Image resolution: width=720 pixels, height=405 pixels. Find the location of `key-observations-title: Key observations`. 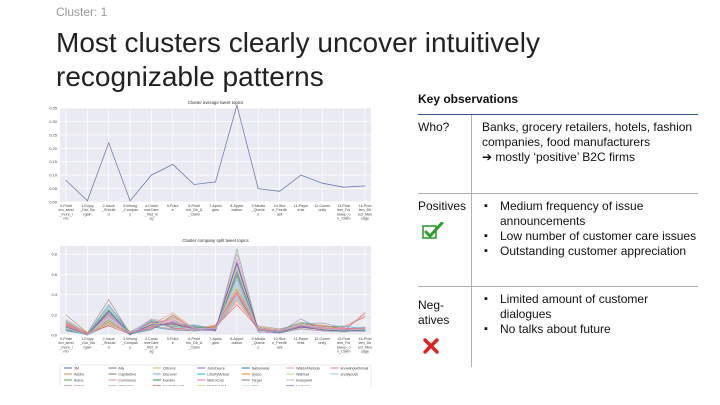

key-observations-title: Key observations is located at coordinates (468, 99).